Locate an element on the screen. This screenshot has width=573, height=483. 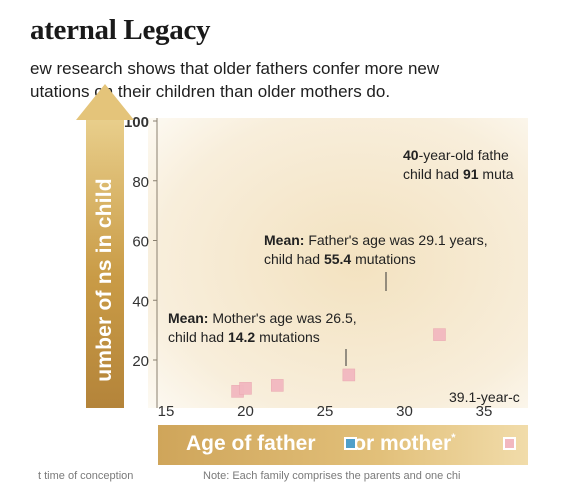
annotation-text: Father's age was 29.1 years, is located at coordinates (396, 240).